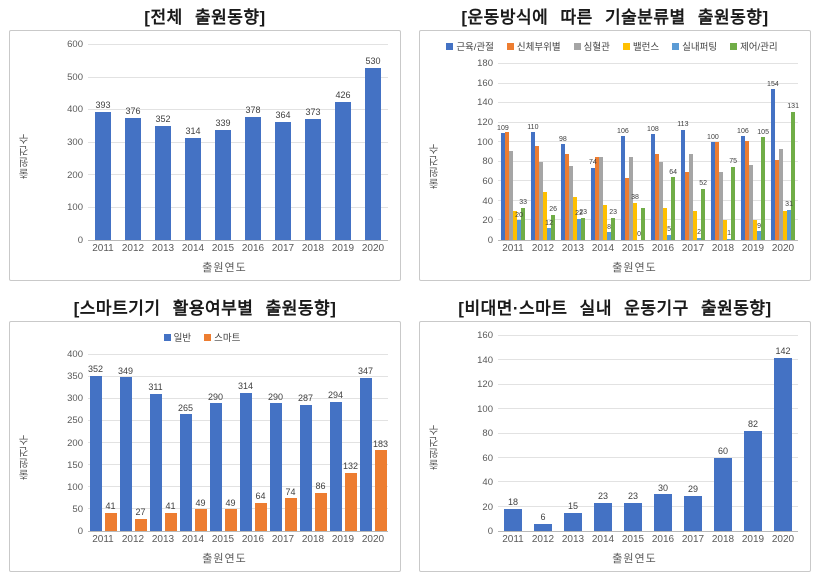 The height and width of the screenshot is (582, 820). I want to click on y-tick-label: 100, so click(485, 142).